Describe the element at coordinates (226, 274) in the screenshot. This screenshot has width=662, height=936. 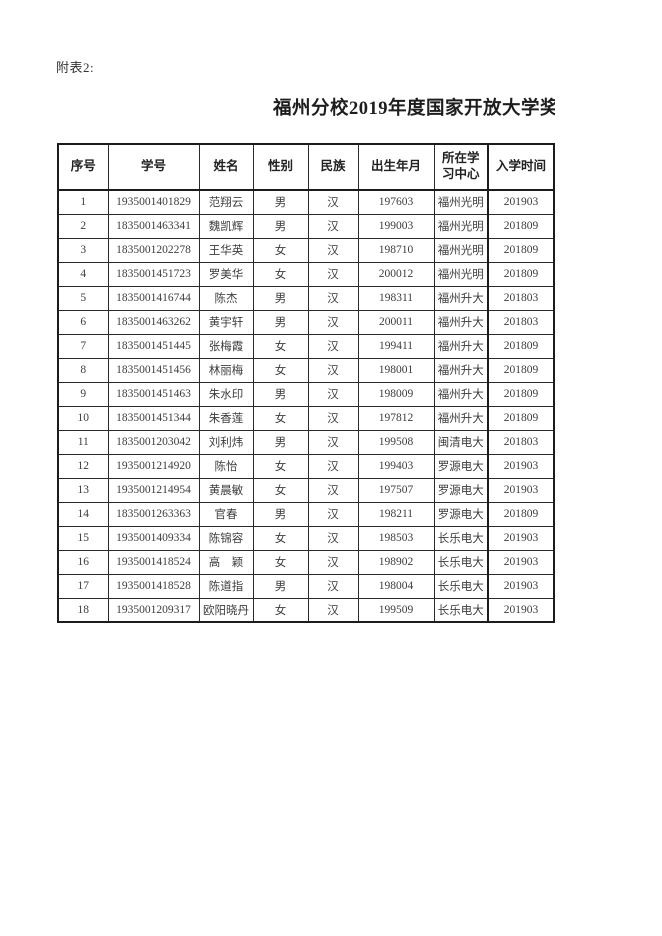
I see `cell-name: 罗美华` at that location.